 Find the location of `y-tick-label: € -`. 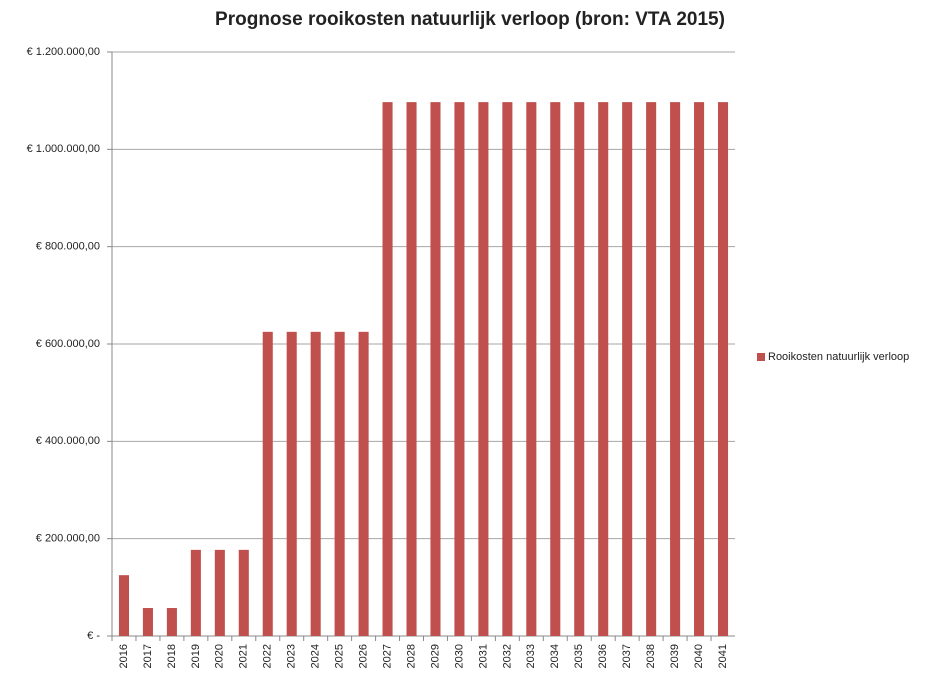

y-tick-label: € - is located at coordinates (93, 636).